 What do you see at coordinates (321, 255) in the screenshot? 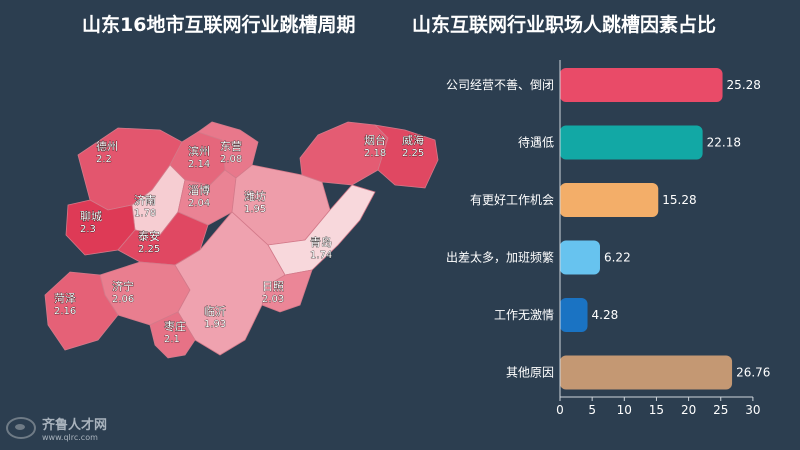
I see `map-region-value-10: 1.74` at bounding box center [321, 255].